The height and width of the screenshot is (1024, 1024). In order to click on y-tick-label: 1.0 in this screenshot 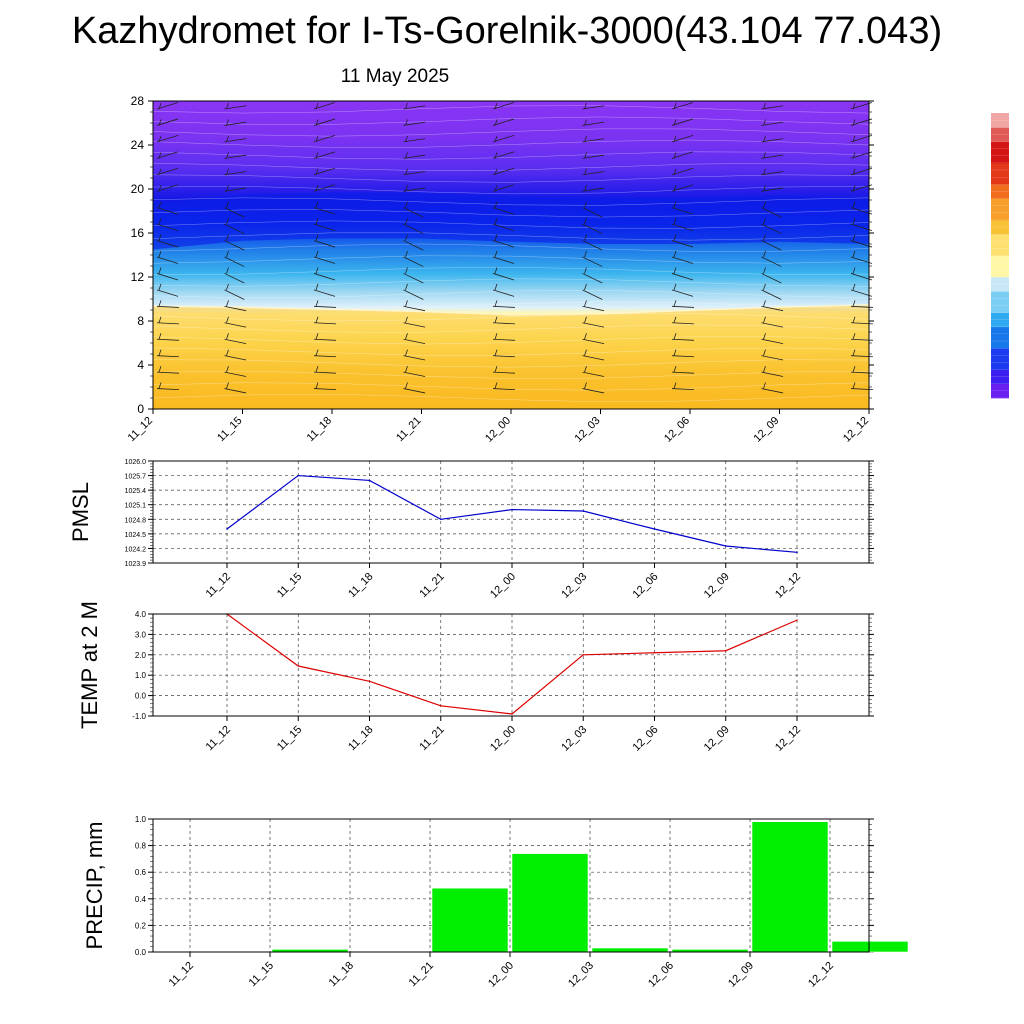, I will do `click(141, 819)`.